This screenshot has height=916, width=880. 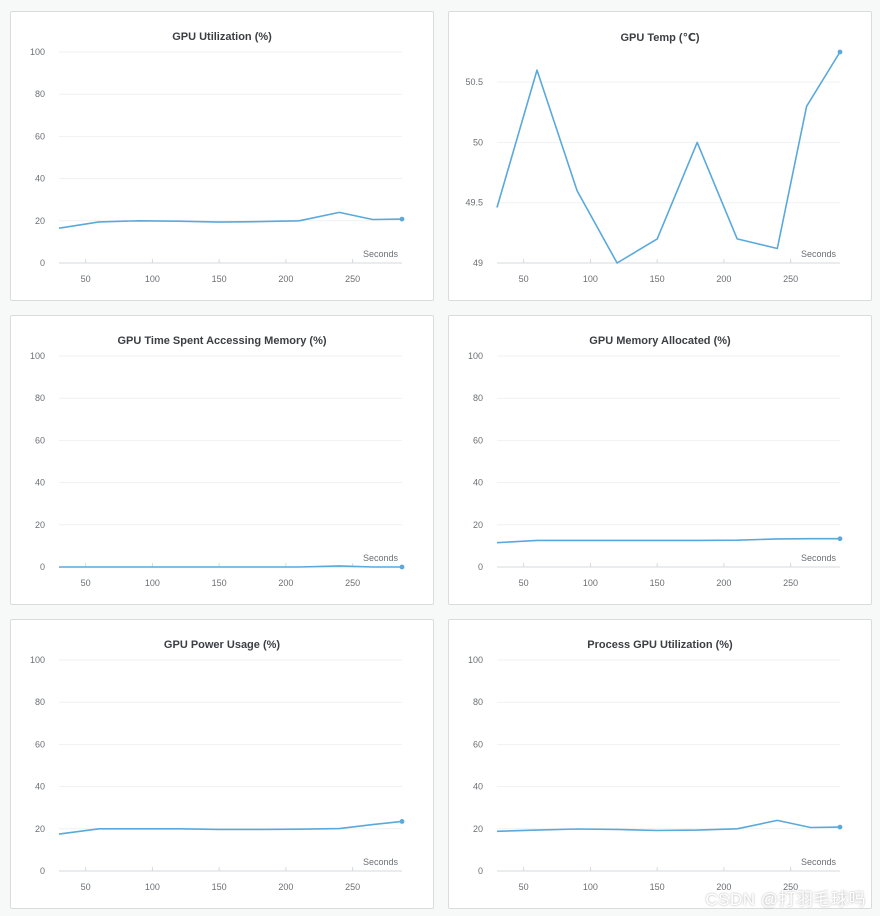 What do you see at coordinates (222, 645) in the screenshot?
I see `chart-title: GPU Power Usage (%)` at bounding box center [222, 645].